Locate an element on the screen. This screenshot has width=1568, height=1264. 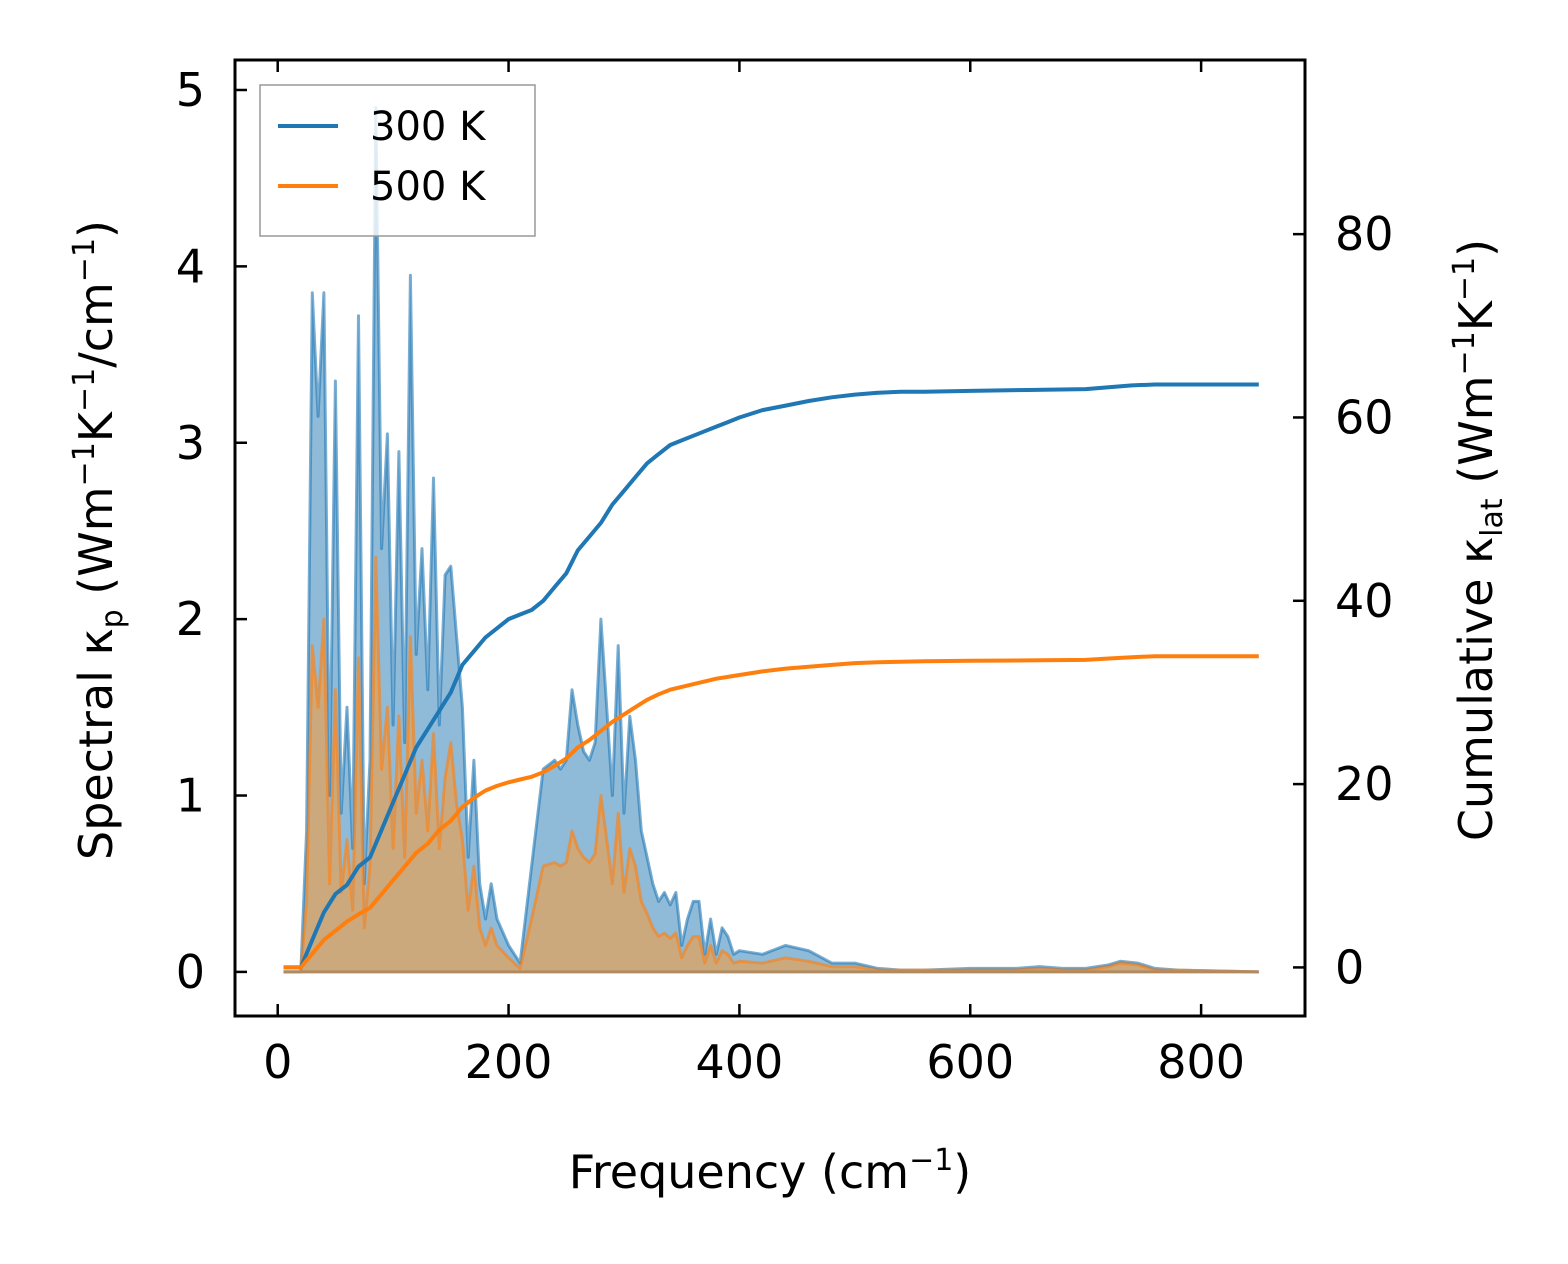
left-y-tick-label: 4 is located at coordinates (190, 266).